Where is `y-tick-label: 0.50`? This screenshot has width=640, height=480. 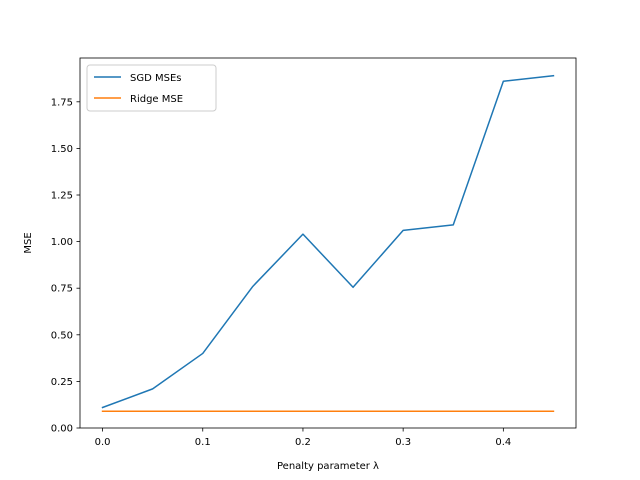
y-tick-label: 0.50 is located at coordinates (62, 335).